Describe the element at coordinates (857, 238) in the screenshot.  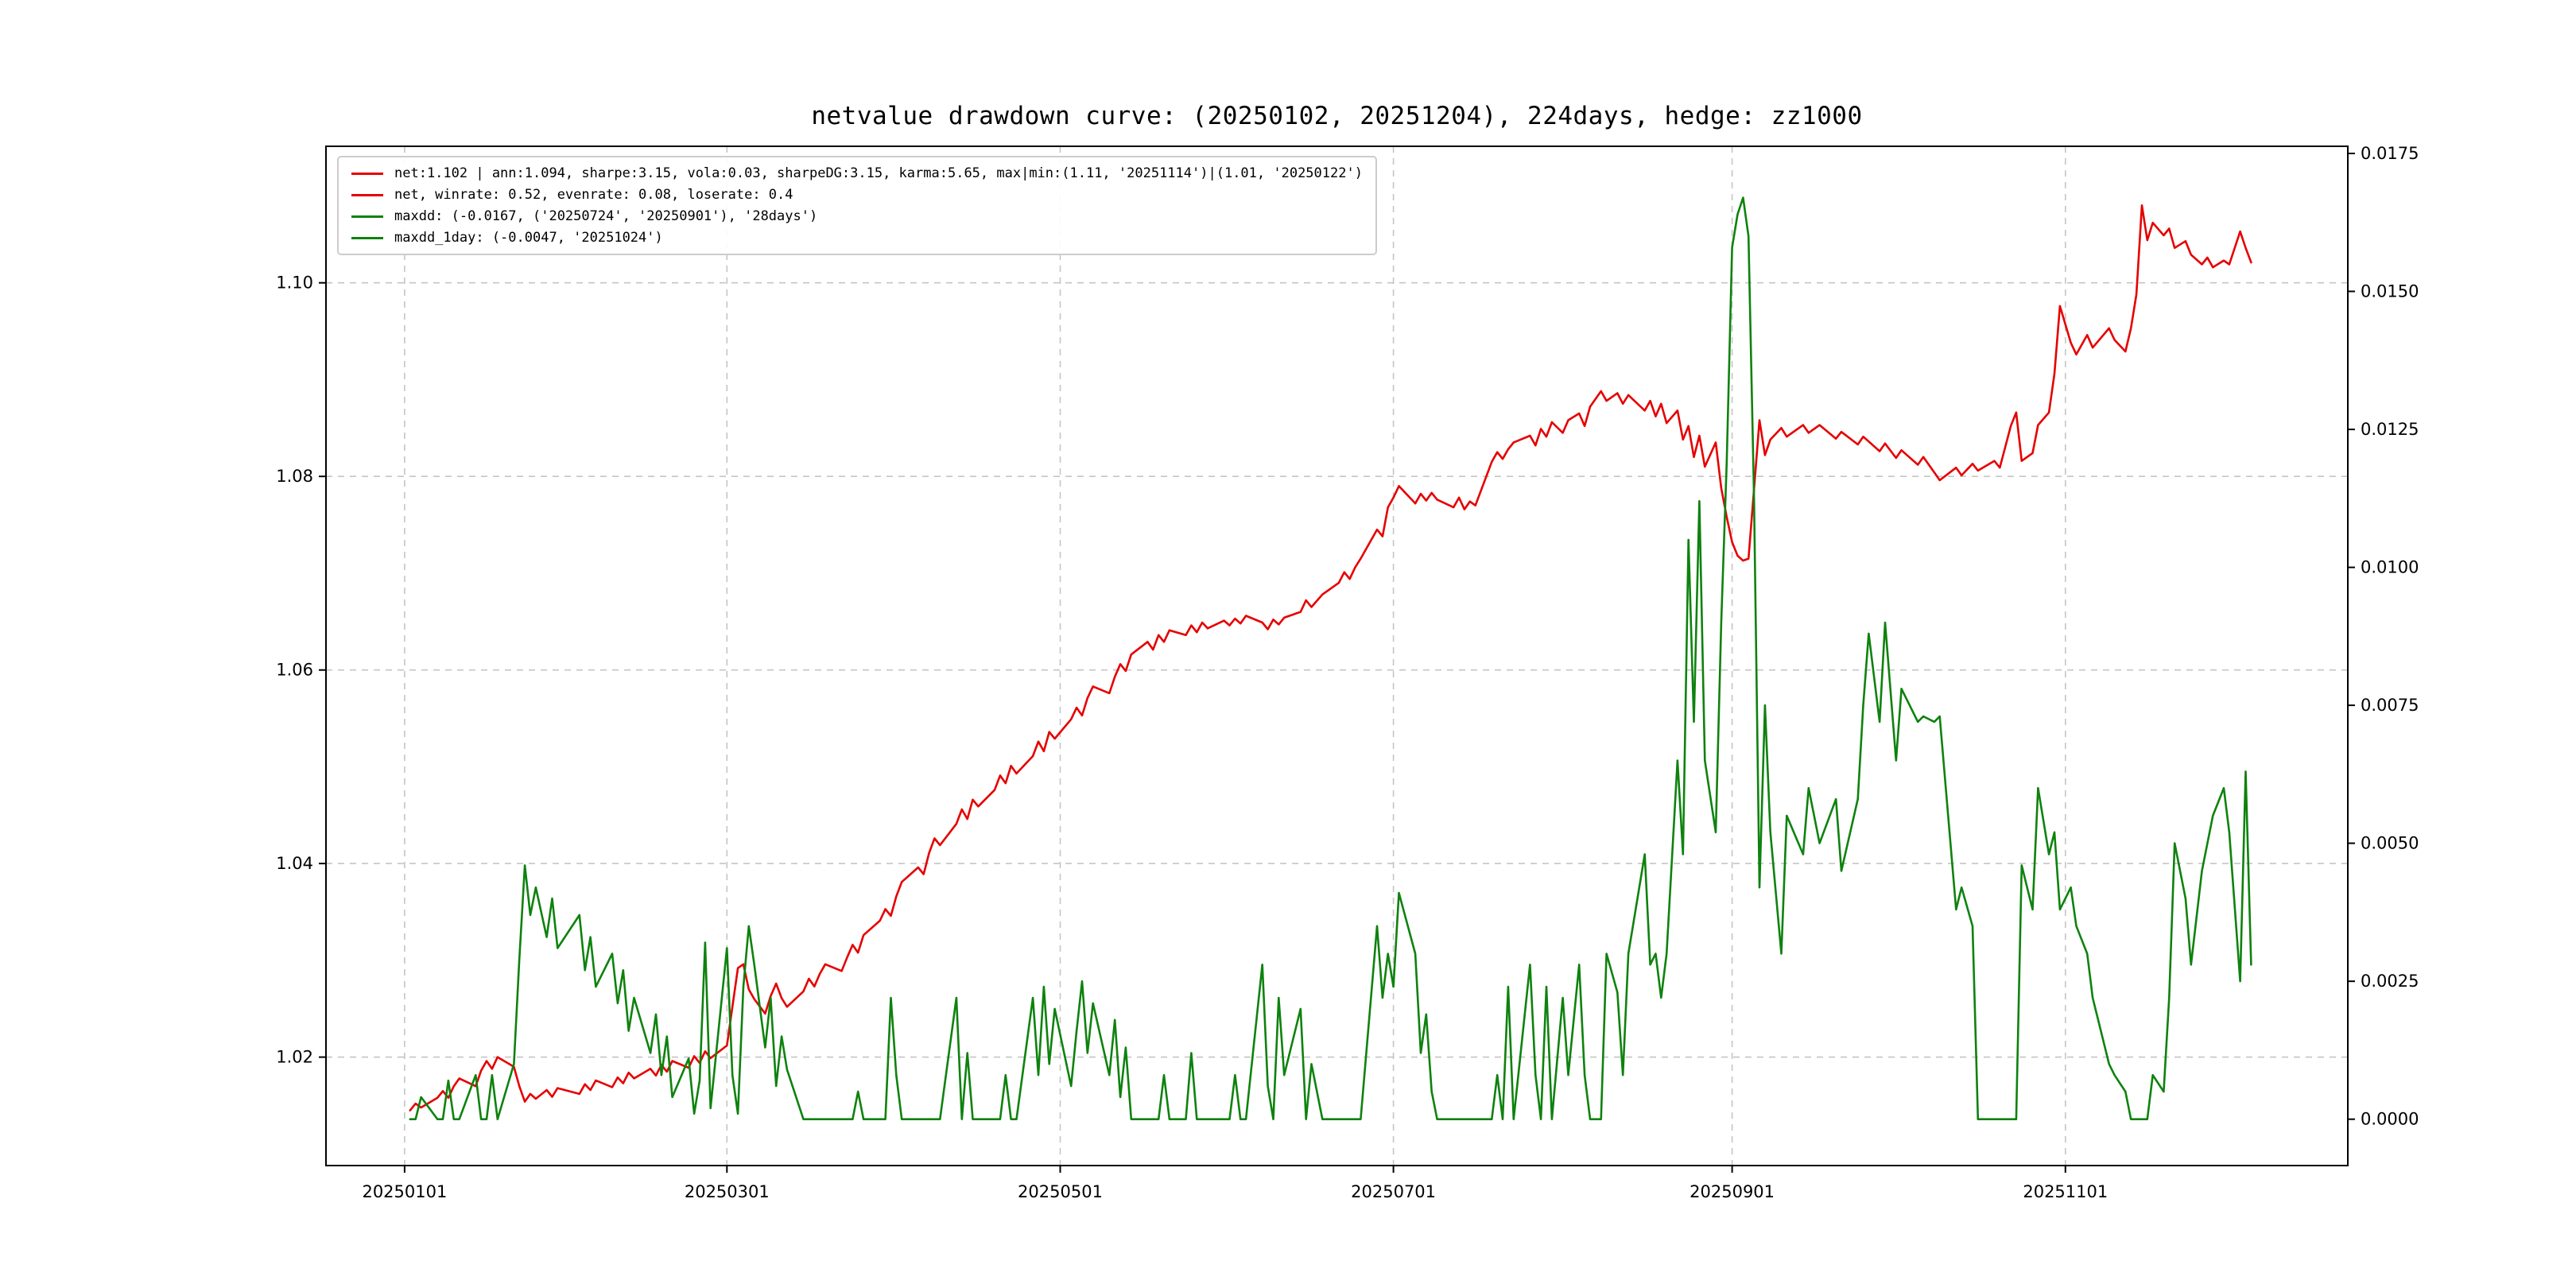
I see `legend-item: maxdd_1day: (-0.0047, '20251024')` at that location.